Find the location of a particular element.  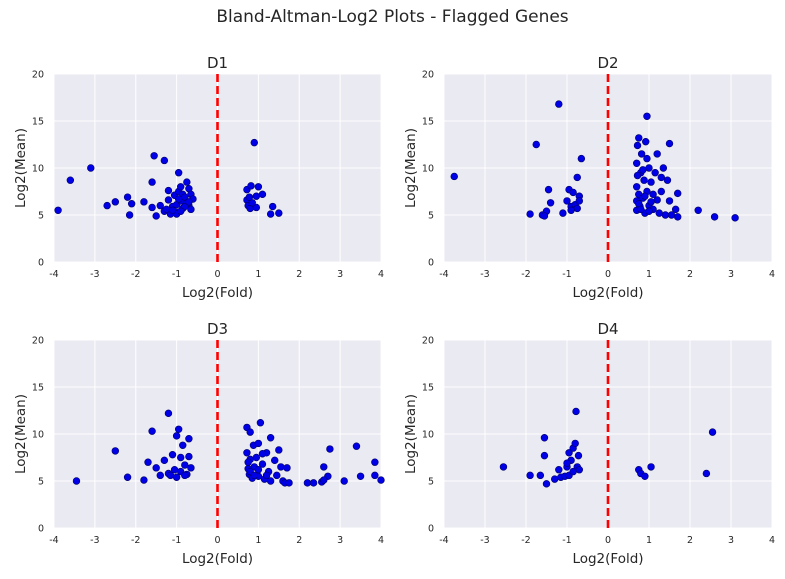

y-tick-label: 5 is located at coordinates (41, 216).